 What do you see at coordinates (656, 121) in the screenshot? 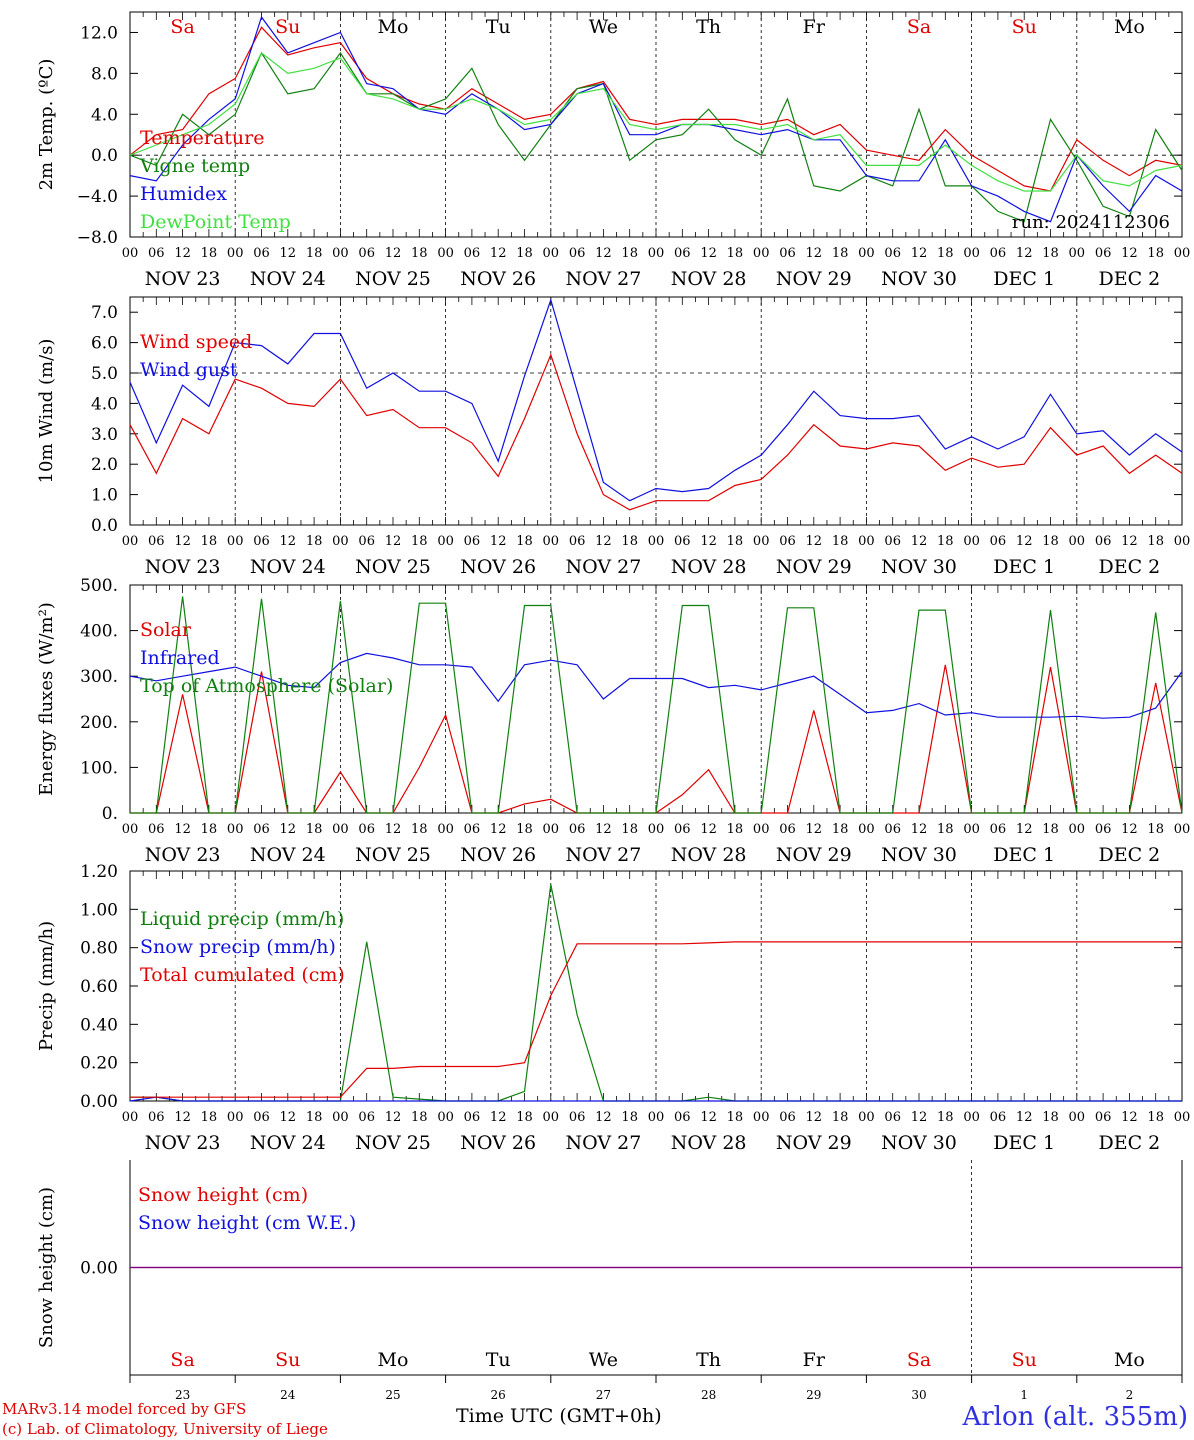
I see `series-line-lime` at bounding box center [656, 121].